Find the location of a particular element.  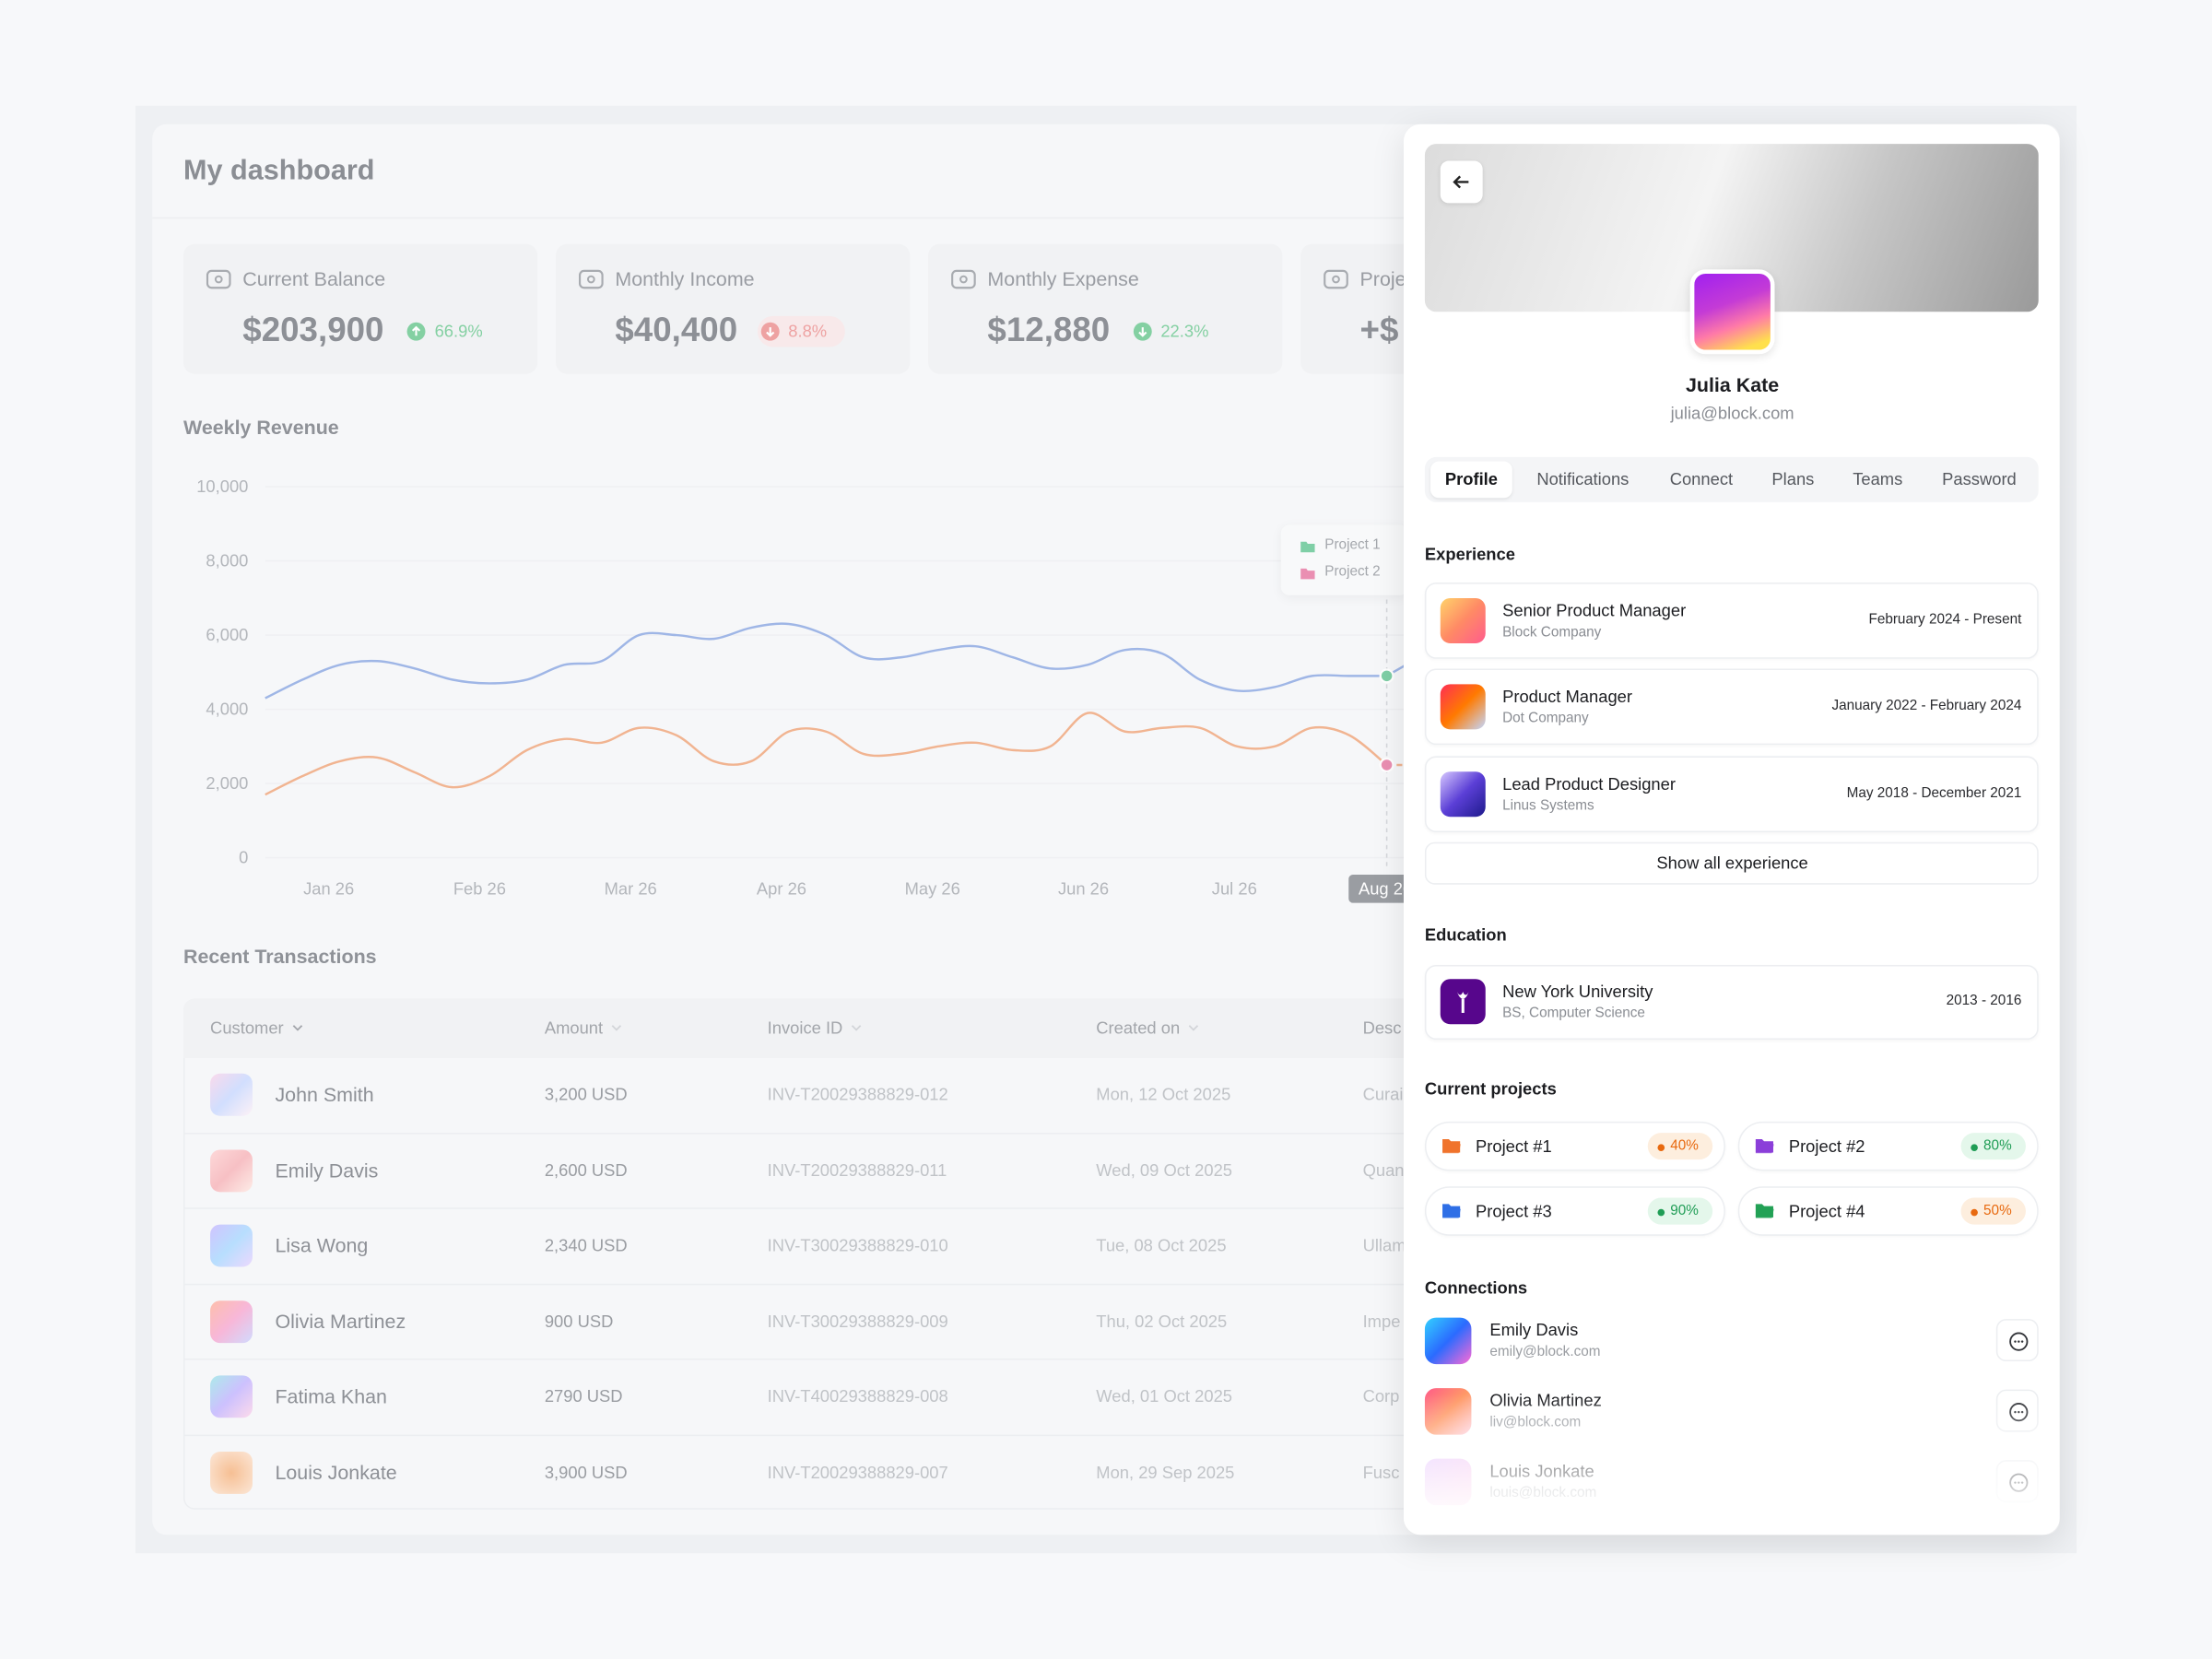

table-cell: Fatima Khan is located at coordinates (331, 1396).